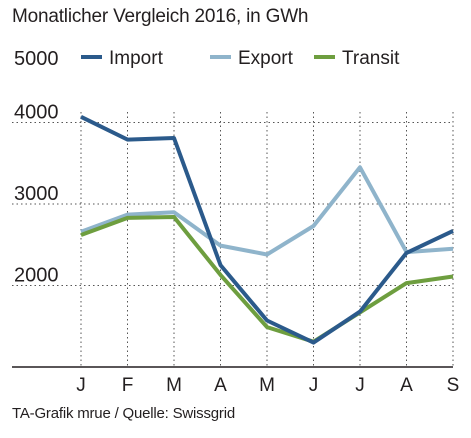 This screenshot has height=438, width=471. I want to click on x-tick-label: F, so click(128, 385).